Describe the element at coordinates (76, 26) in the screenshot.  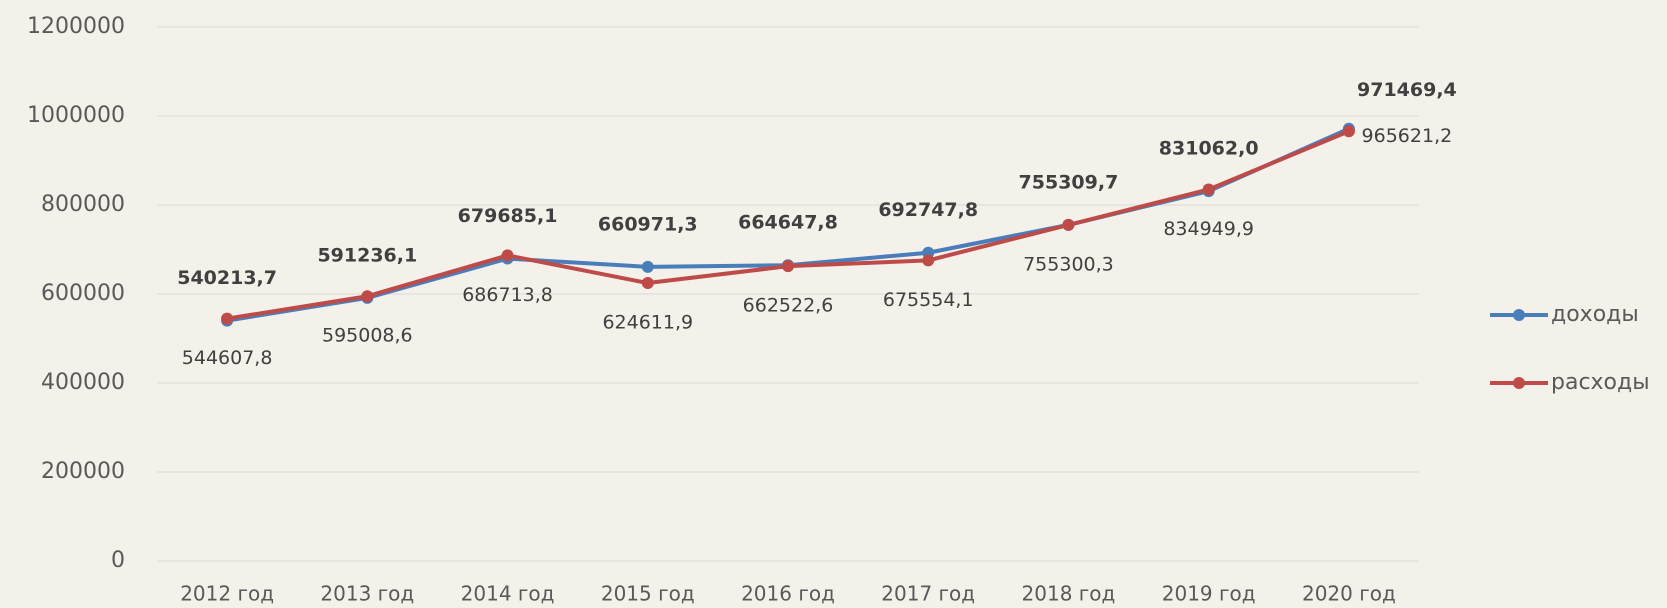
I see `y-tick-label: 1200000` at that location.